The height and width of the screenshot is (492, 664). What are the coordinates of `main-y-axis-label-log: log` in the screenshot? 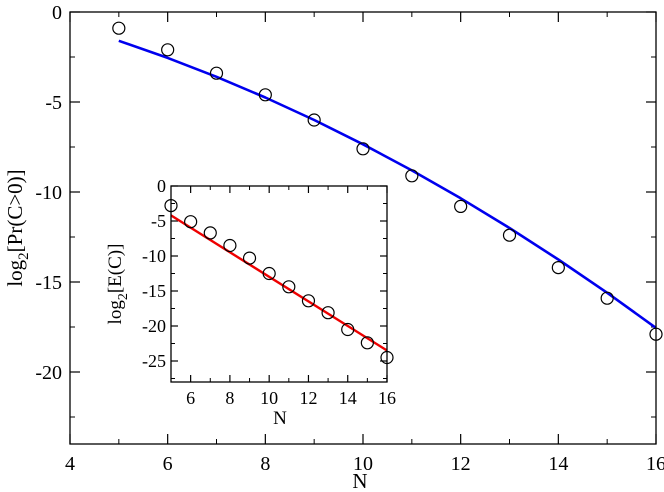 It's located at (15, 272).